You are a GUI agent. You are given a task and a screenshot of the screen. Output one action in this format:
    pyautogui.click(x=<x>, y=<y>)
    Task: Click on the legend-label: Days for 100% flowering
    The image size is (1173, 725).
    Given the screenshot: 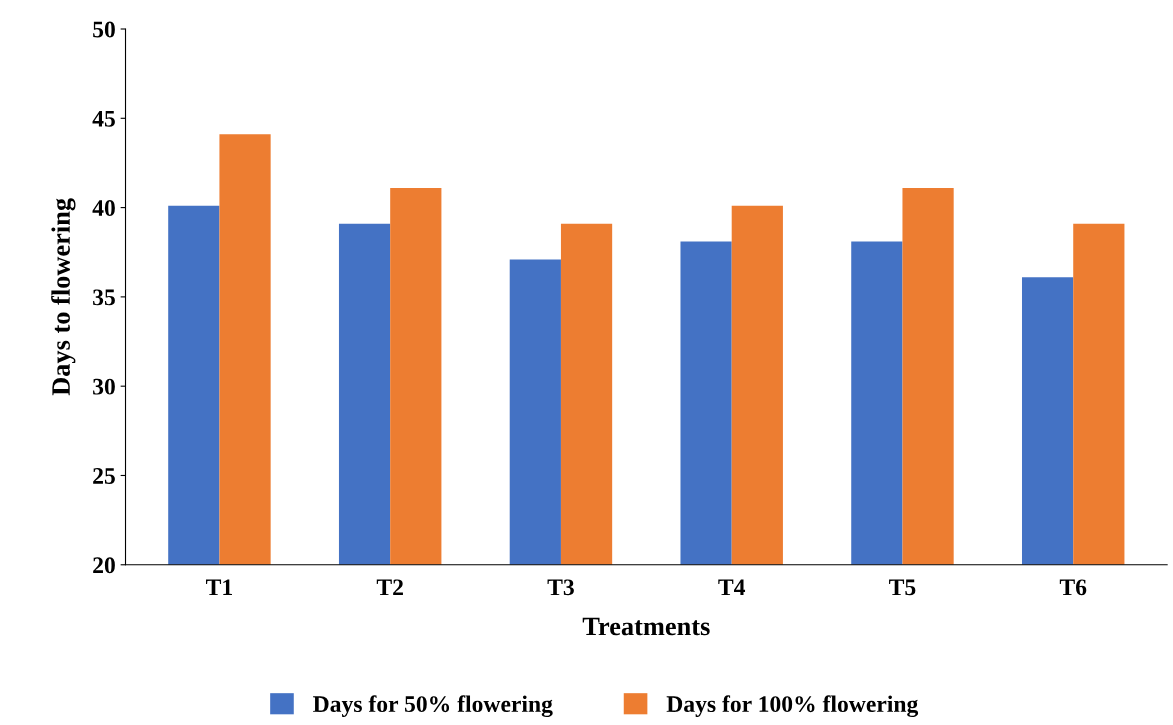 What is the action you would take?
    pyautogui.click(x=792, y=706)
    